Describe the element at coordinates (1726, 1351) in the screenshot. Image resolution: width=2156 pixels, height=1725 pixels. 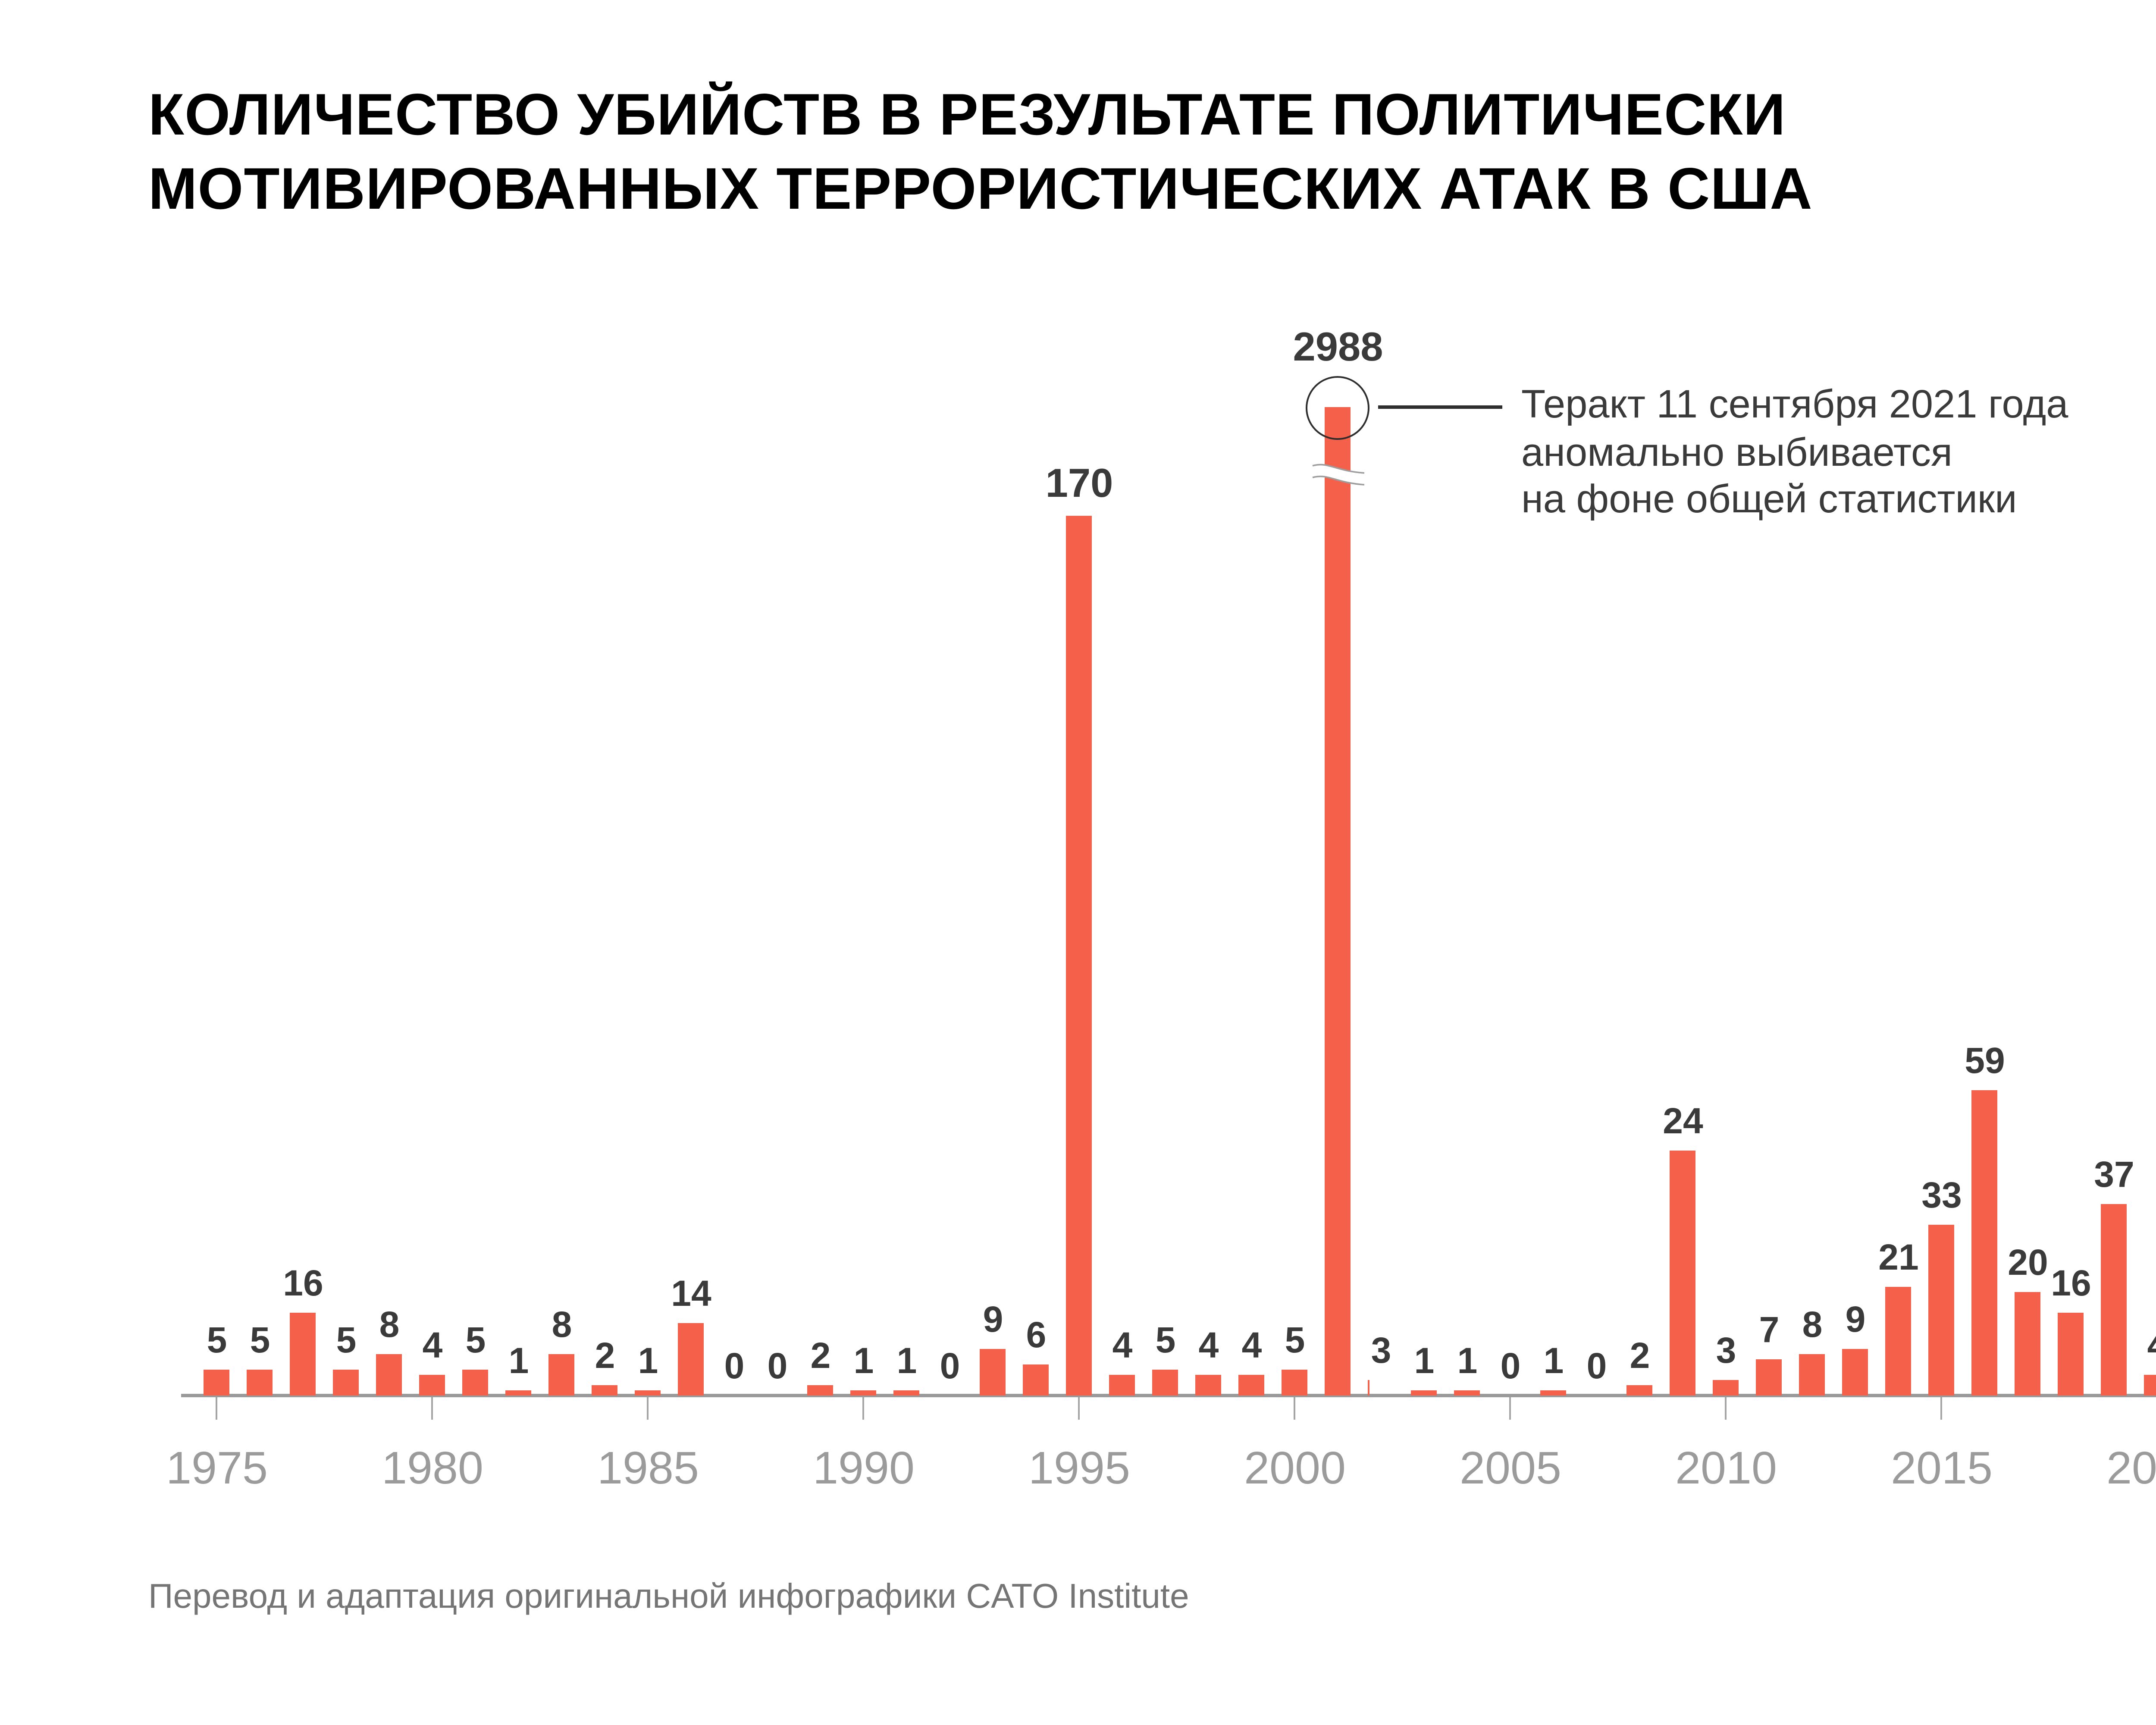
I see `value-label-2010: 3` at that location.